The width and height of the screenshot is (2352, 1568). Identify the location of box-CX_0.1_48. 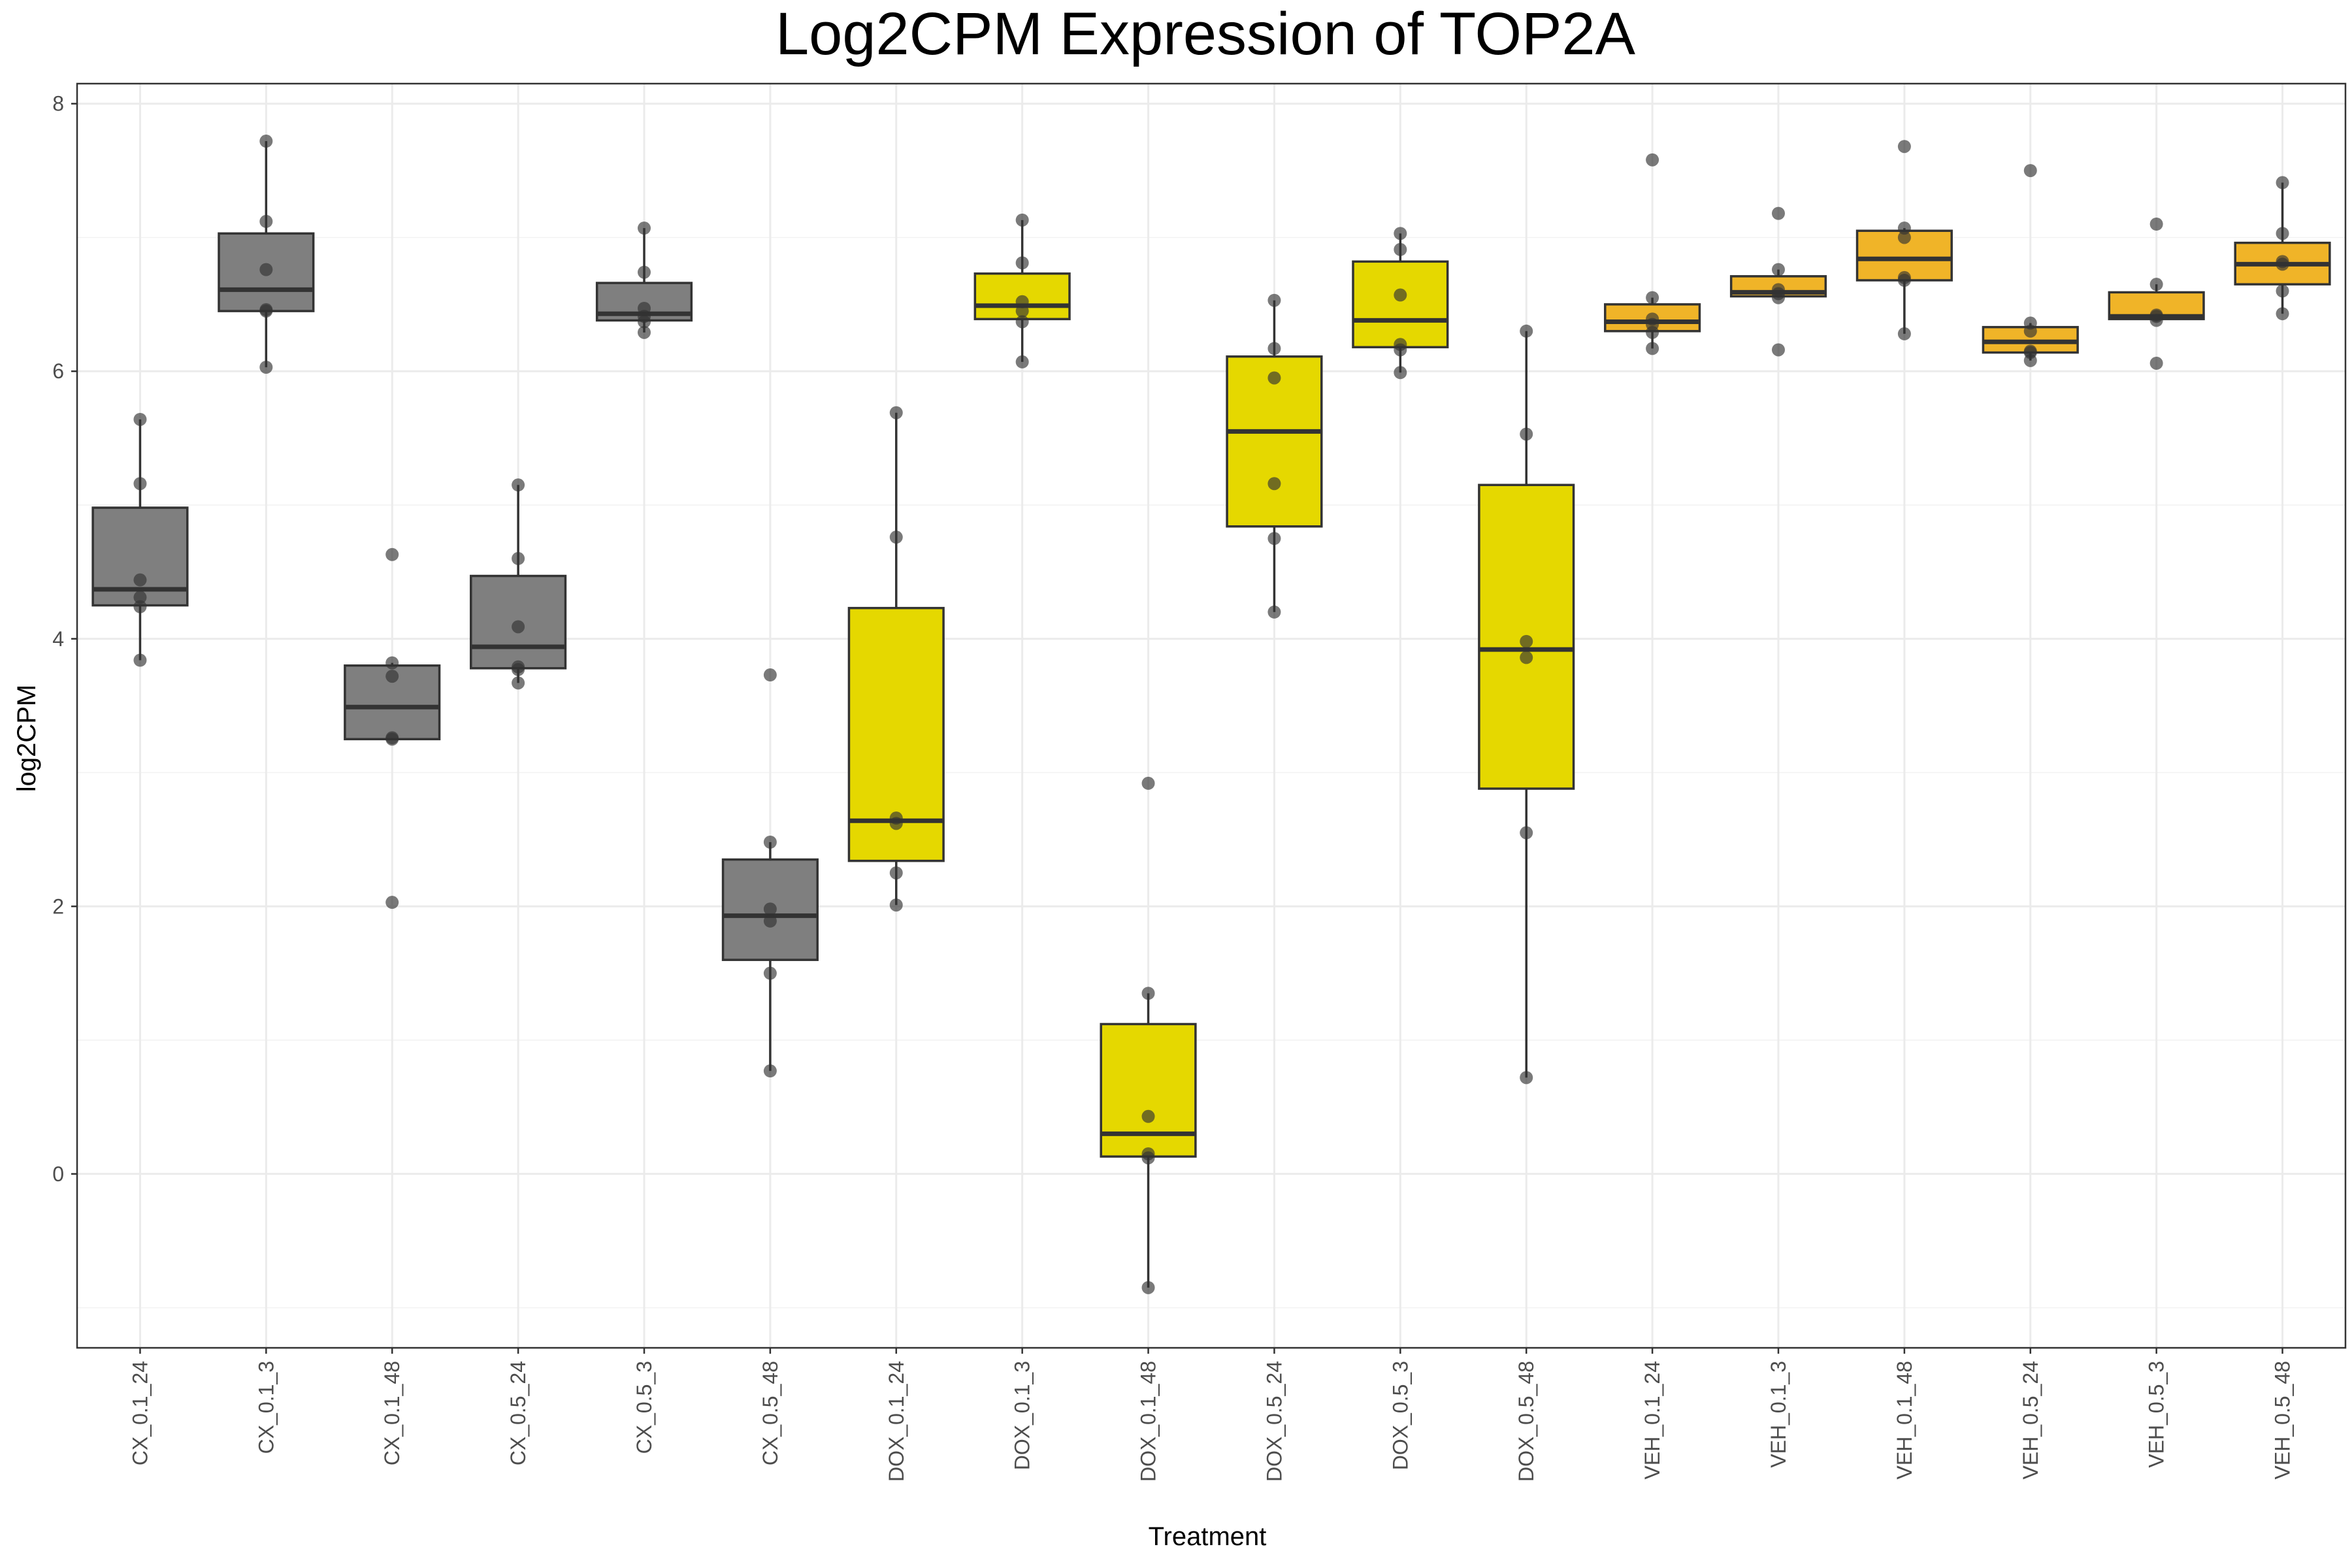
(392, 701).